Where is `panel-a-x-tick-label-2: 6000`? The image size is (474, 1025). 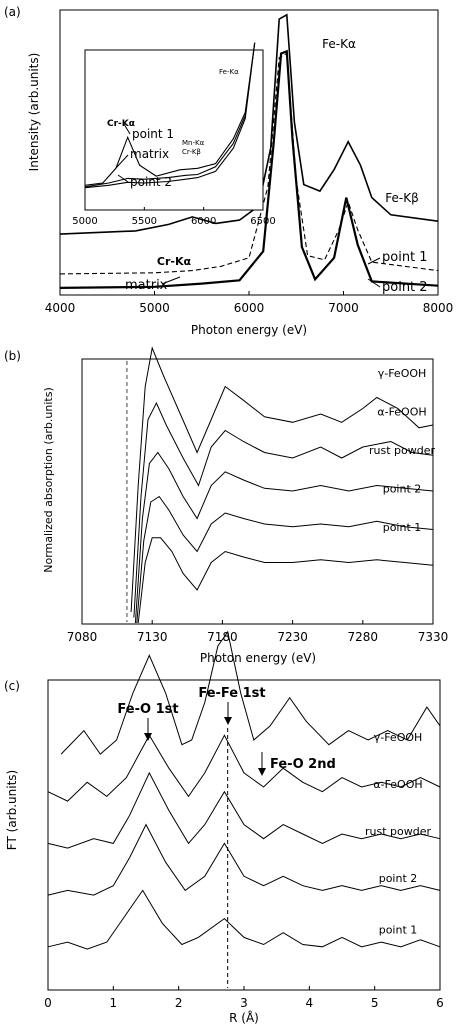
panel-a-x-tick-label-2: 6000 is located at coordinates (249, 308).